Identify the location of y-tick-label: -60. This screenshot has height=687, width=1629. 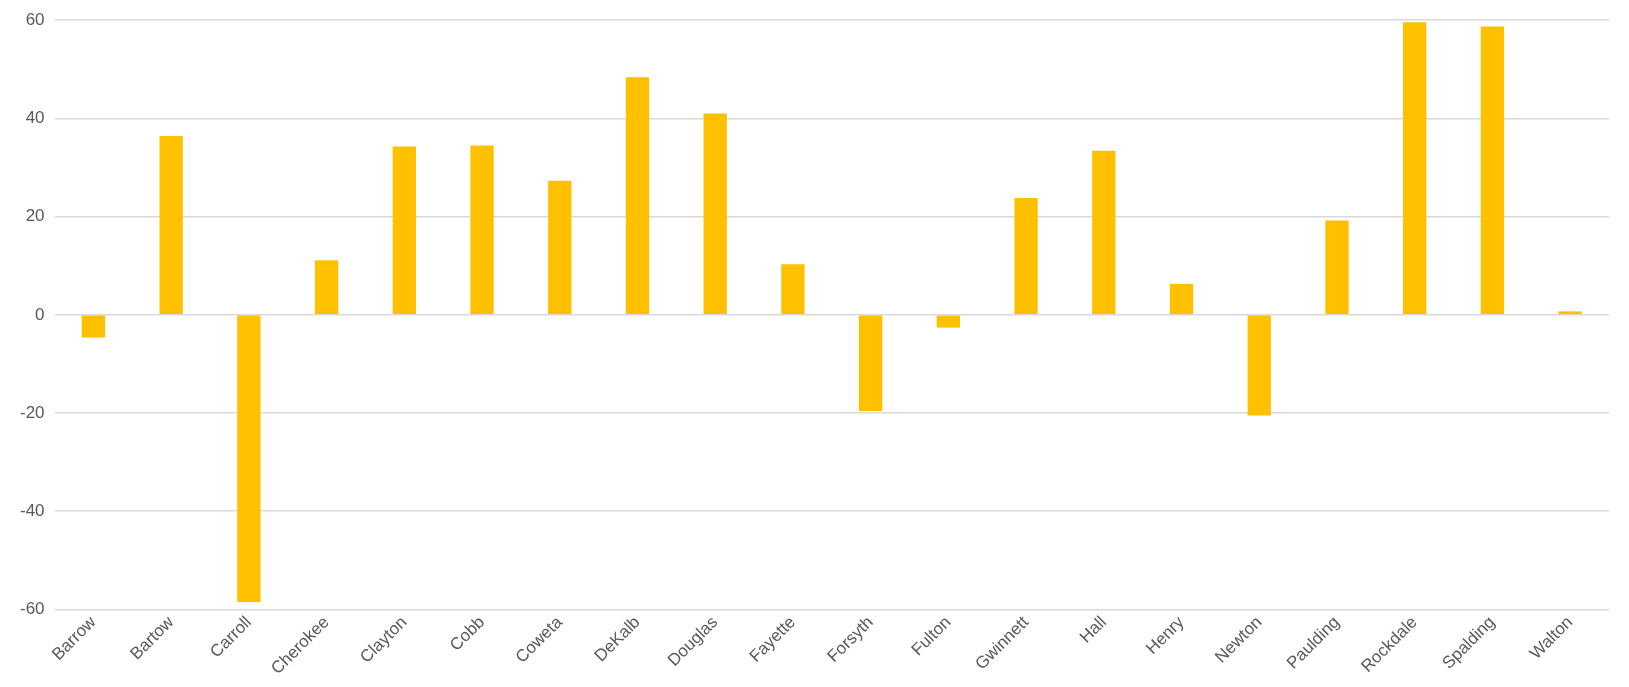
(32, 609).